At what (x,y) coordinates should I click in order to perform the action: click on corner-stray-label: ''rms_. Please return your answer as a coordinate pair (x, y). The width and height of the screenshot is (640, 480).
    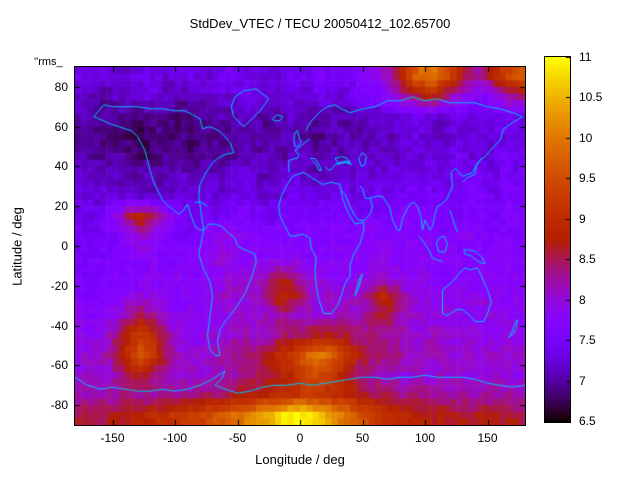
    Looking at the image, I should click on (48, 62).